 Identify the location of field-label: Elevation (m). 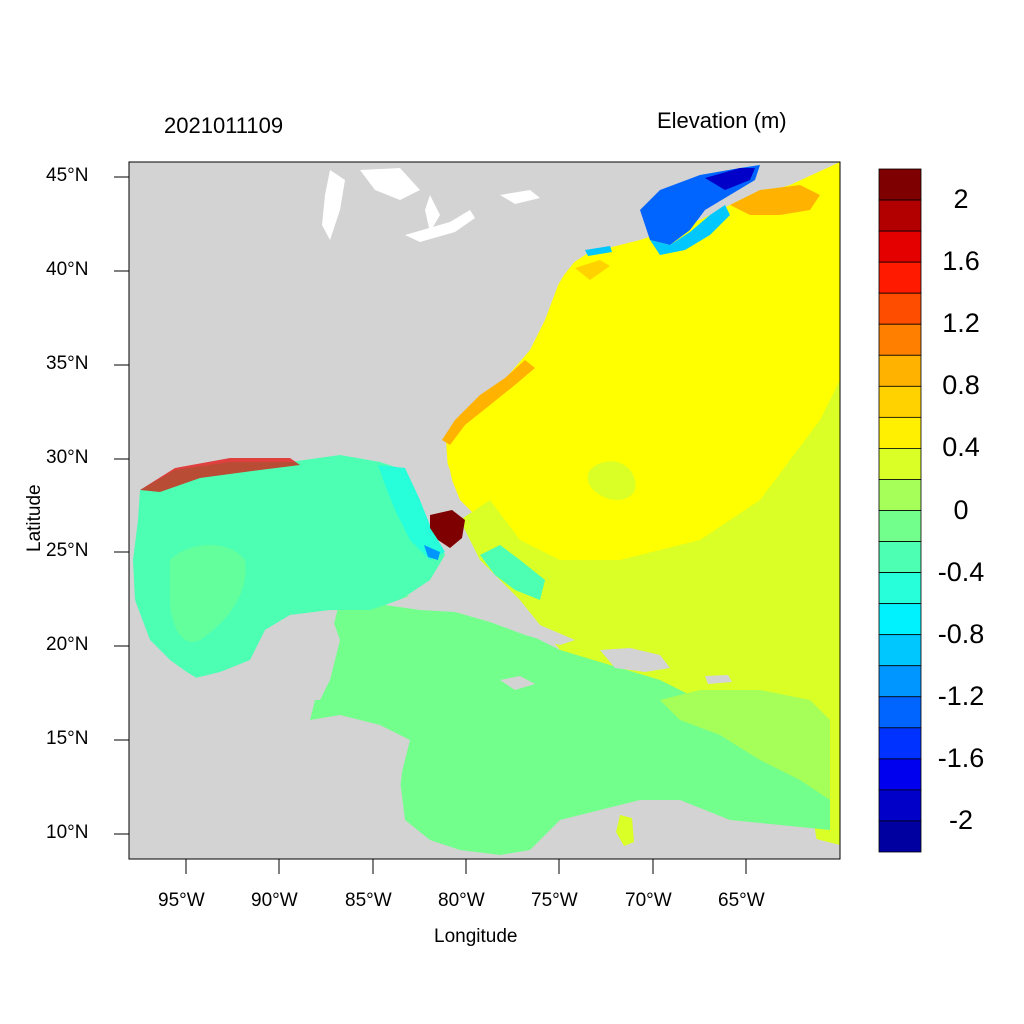
(722, 120).